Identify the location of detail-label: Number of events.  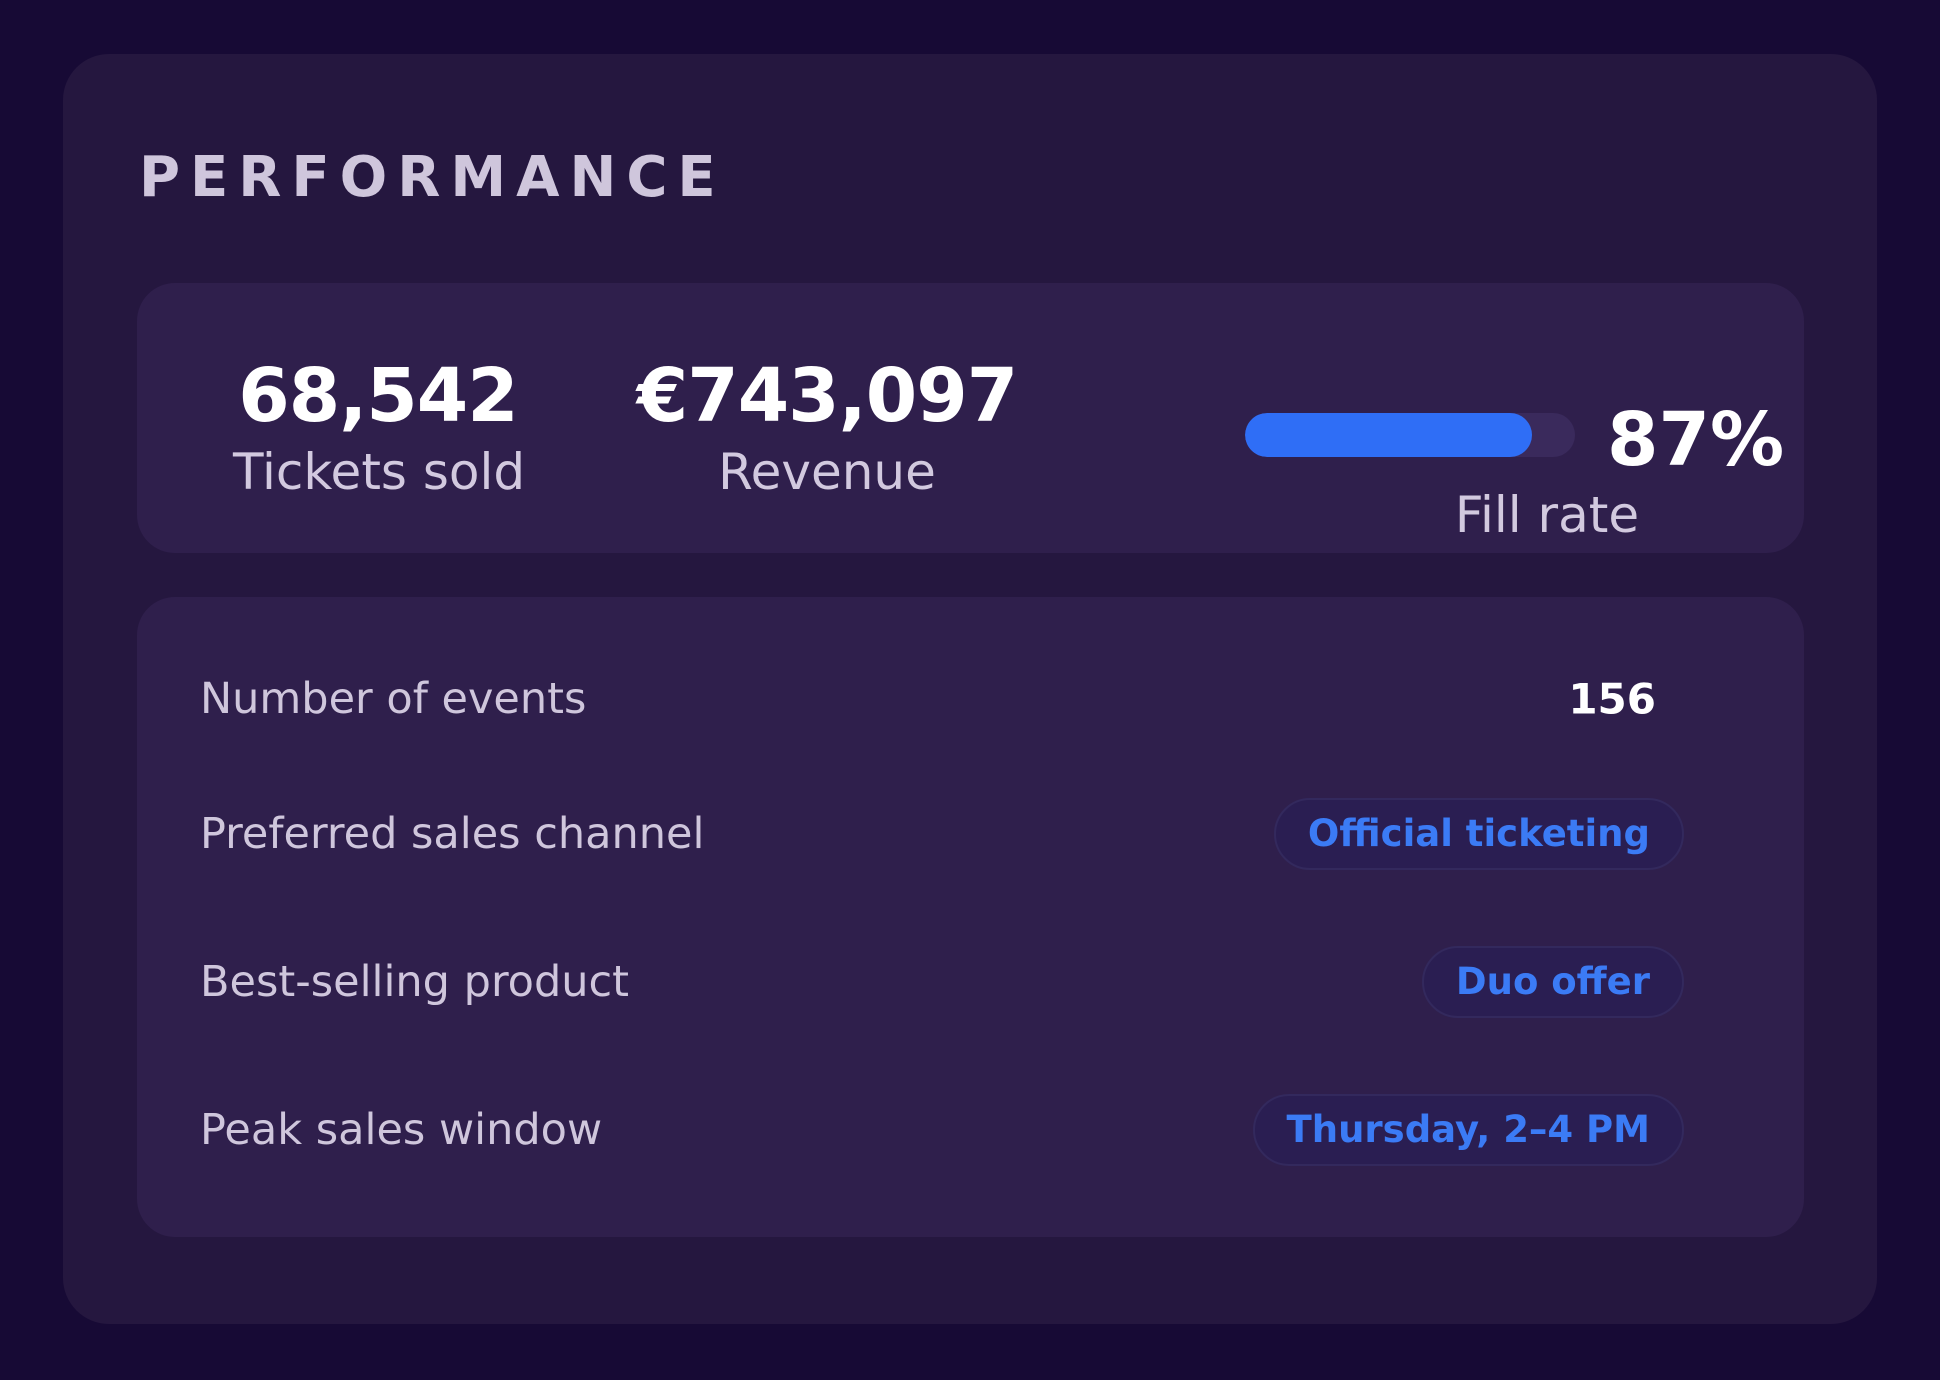
(393, 699).